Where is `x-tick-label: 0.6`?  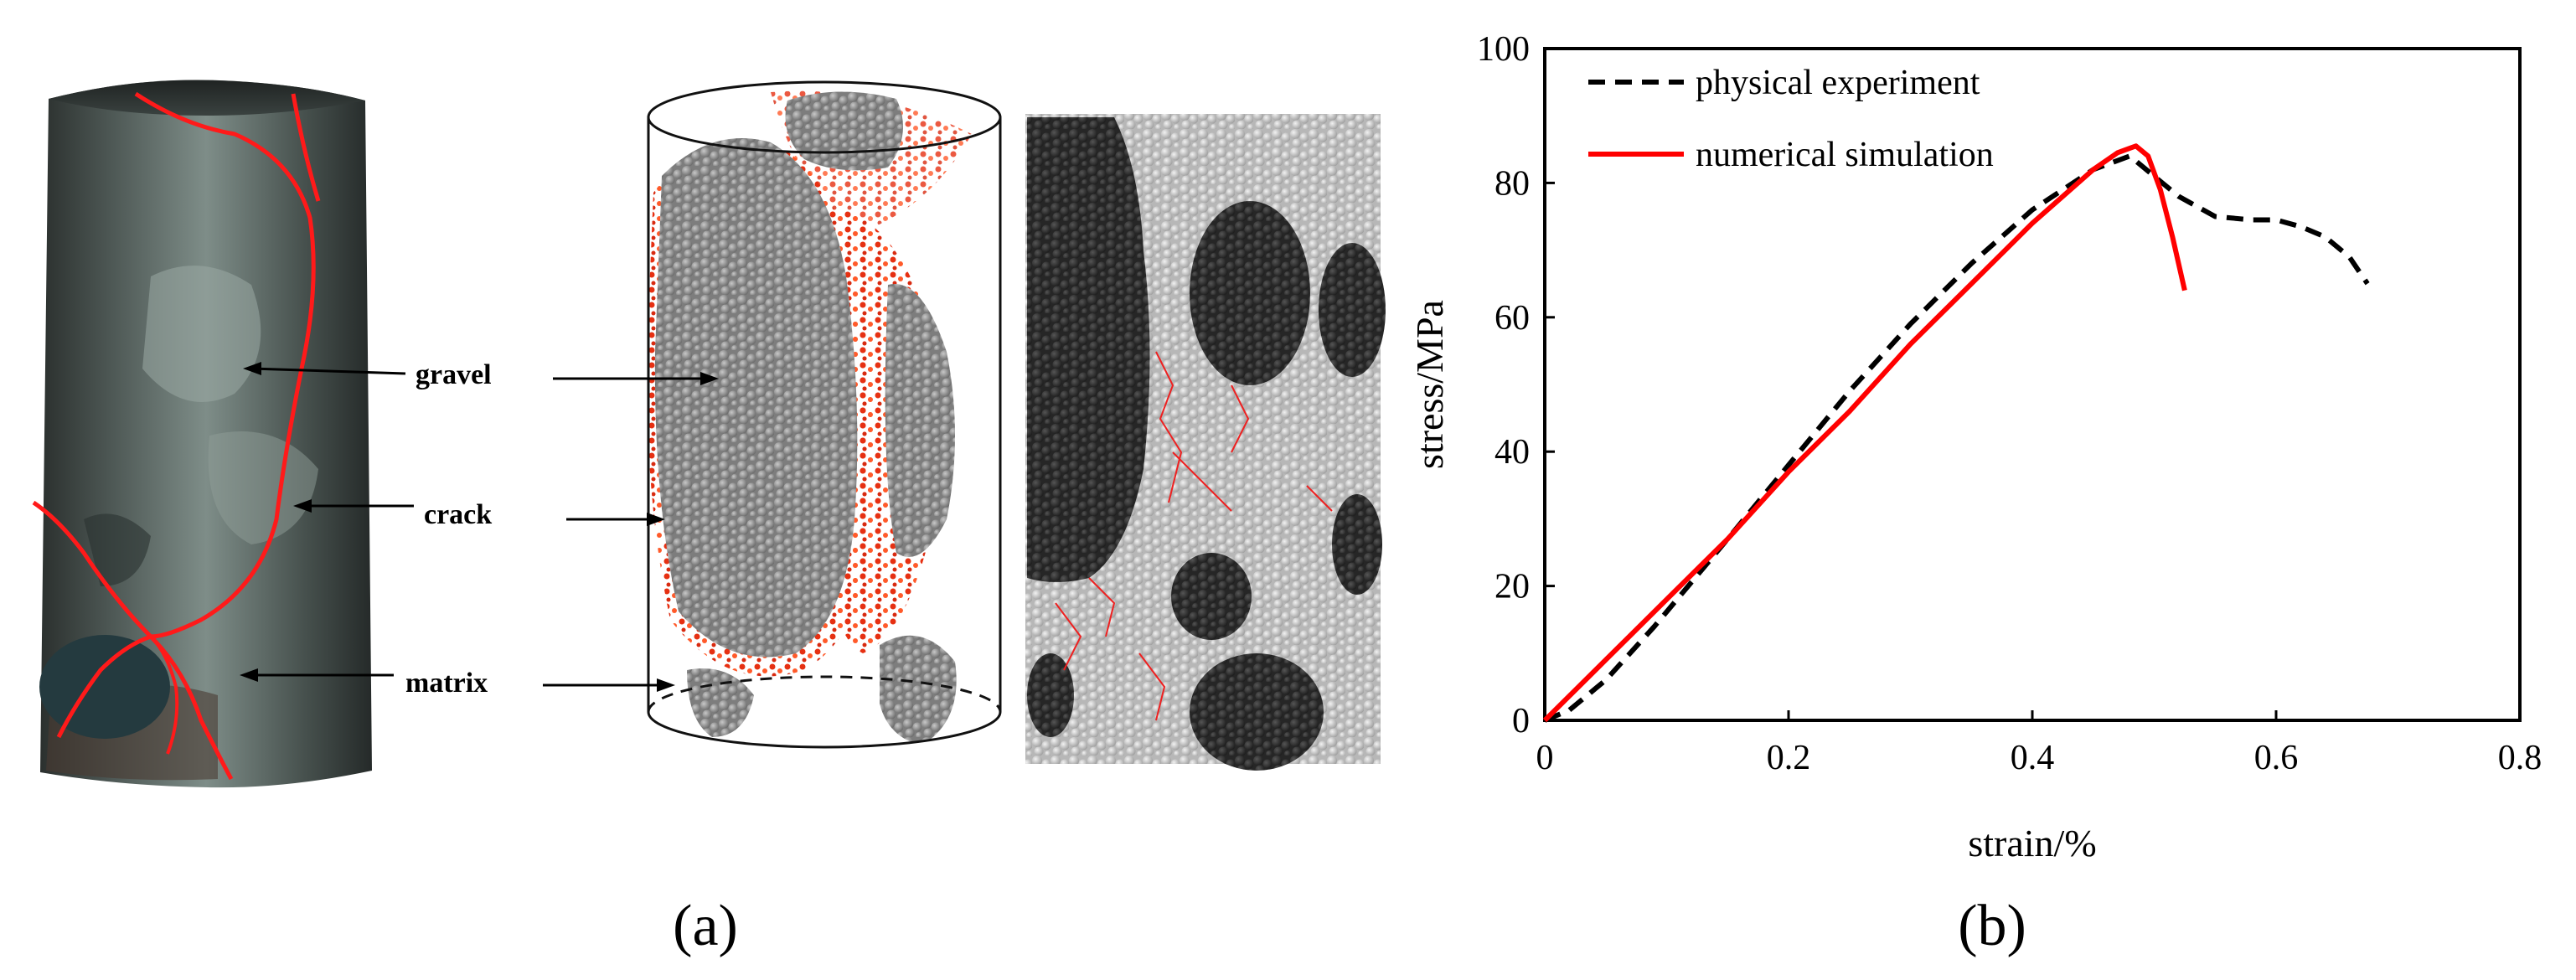
x-tick-label: 0.6 is located at coordinates (2276, 758).